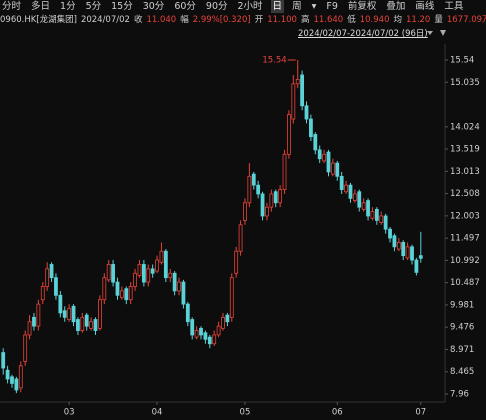 Image resolution: width=486 pixels, height=420 pixels. Describe the element at coordinates (328, 20) in the screenshot. I see `quote-value: 11.640` at that location.